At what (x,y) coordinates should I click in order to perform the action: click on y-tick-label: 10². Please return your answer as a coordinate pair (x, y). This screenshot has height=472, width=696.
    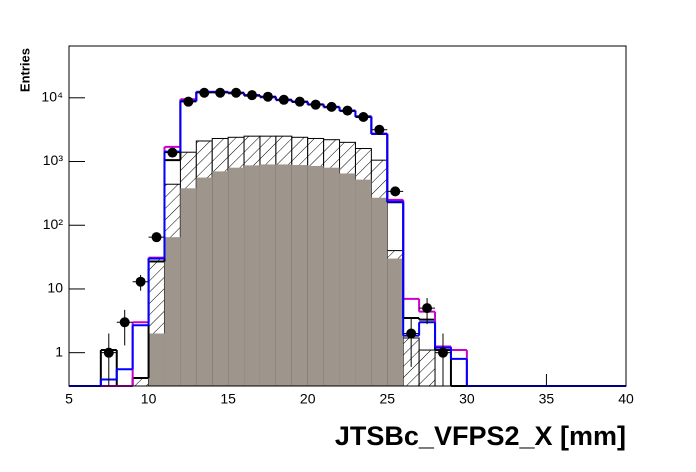
    Looking at the image, I should click on (53, 224).